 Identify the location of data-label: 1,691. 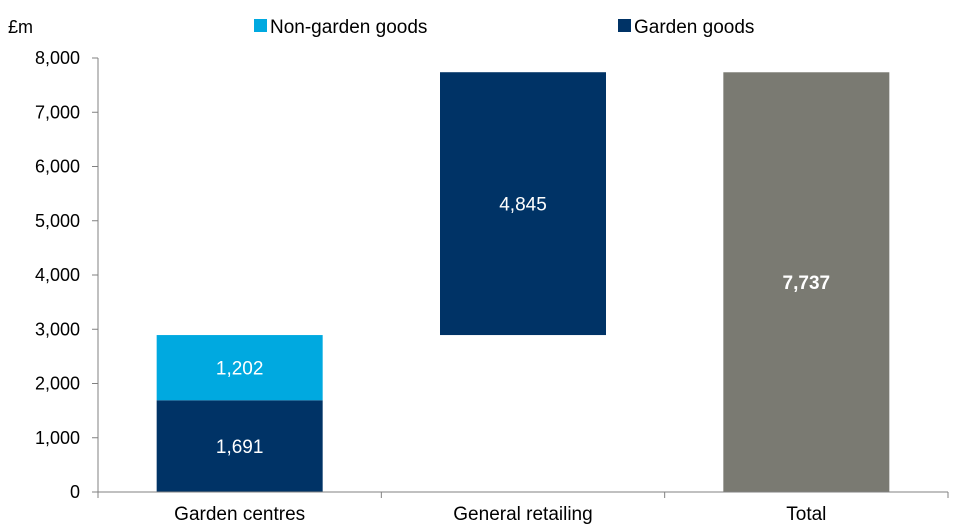
(240, 447).